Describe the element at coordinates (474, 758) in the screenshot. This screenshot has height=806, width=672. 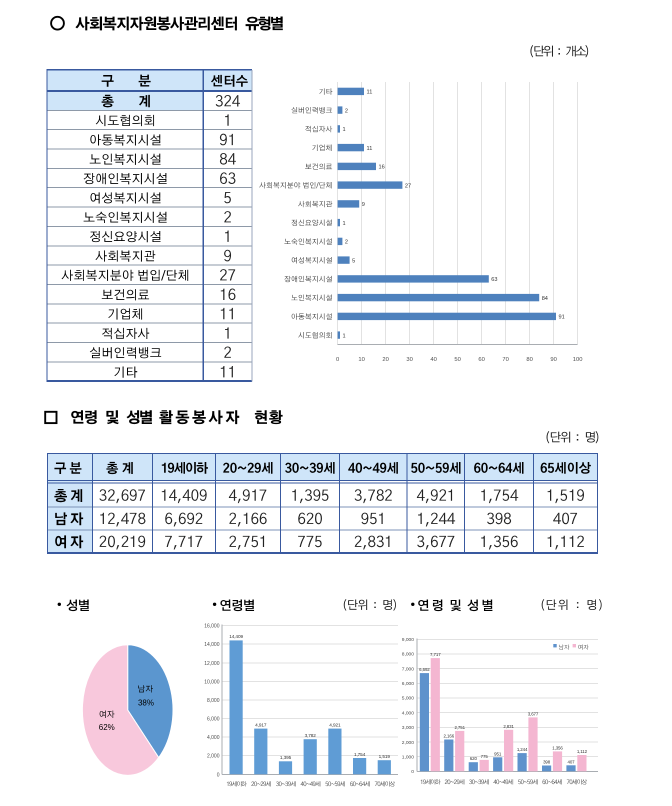
I see `svg-text: 620` at that location.